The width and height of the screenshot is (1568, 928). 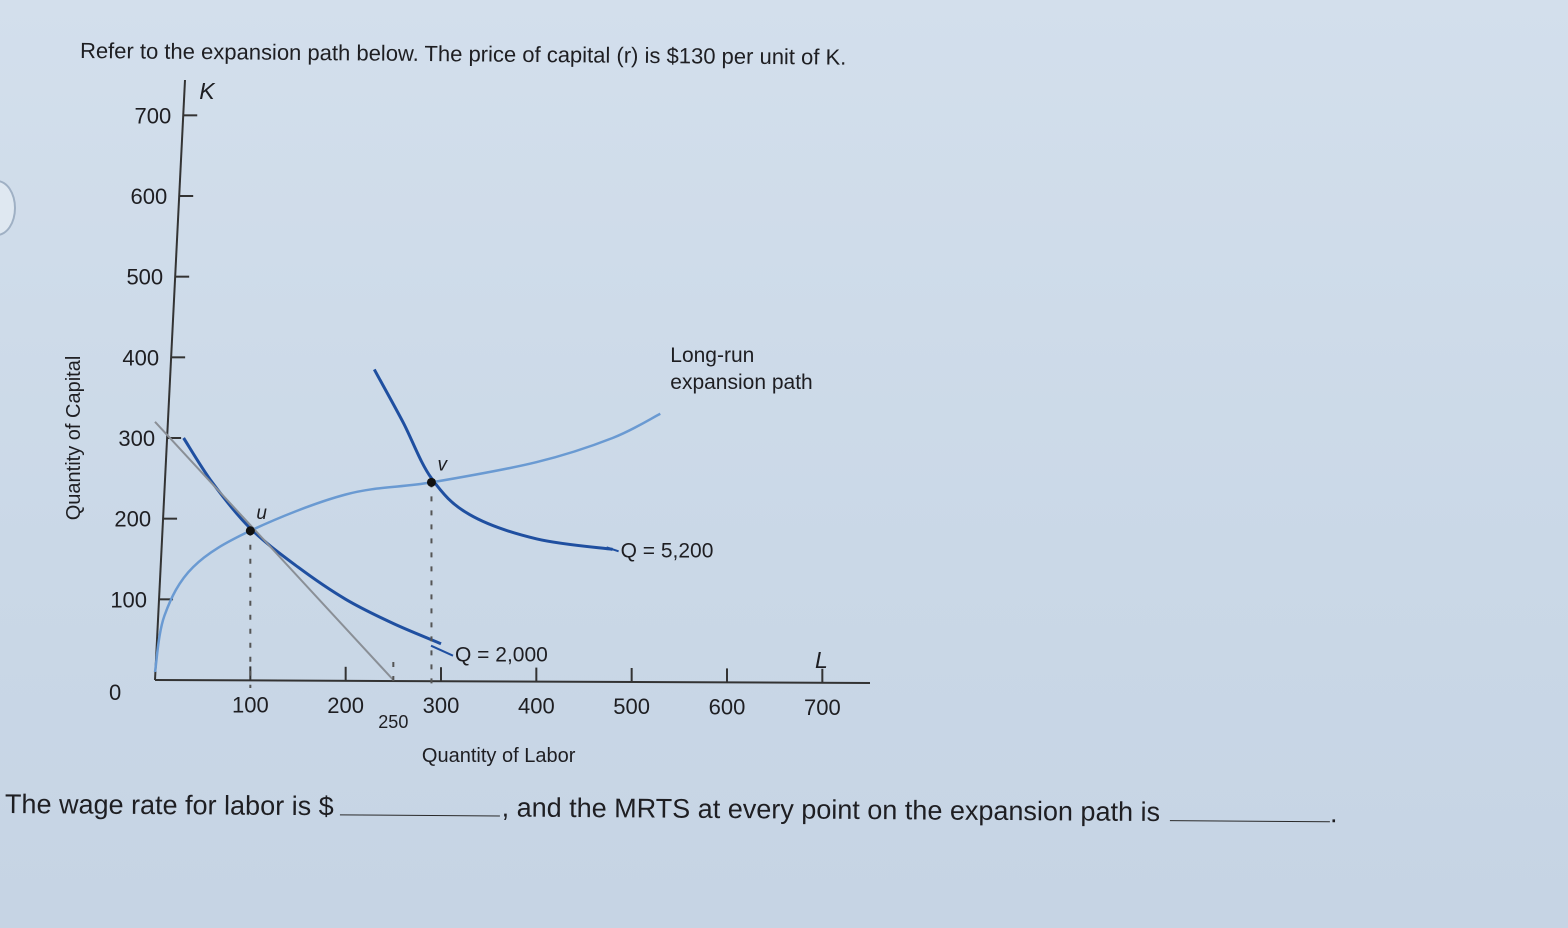 I want to click on isoquant-q5200-label: Q = 5,200, so click(x=667, y=550).